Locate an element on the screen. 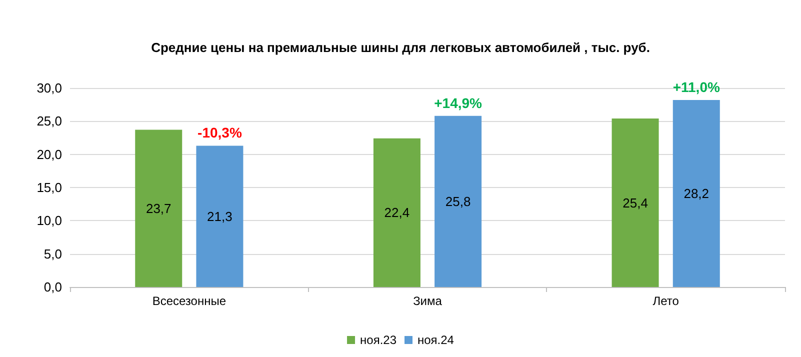 This screenshot has width=801, height=357. x-tick-label: Зима is located at coordinates (427, 301).